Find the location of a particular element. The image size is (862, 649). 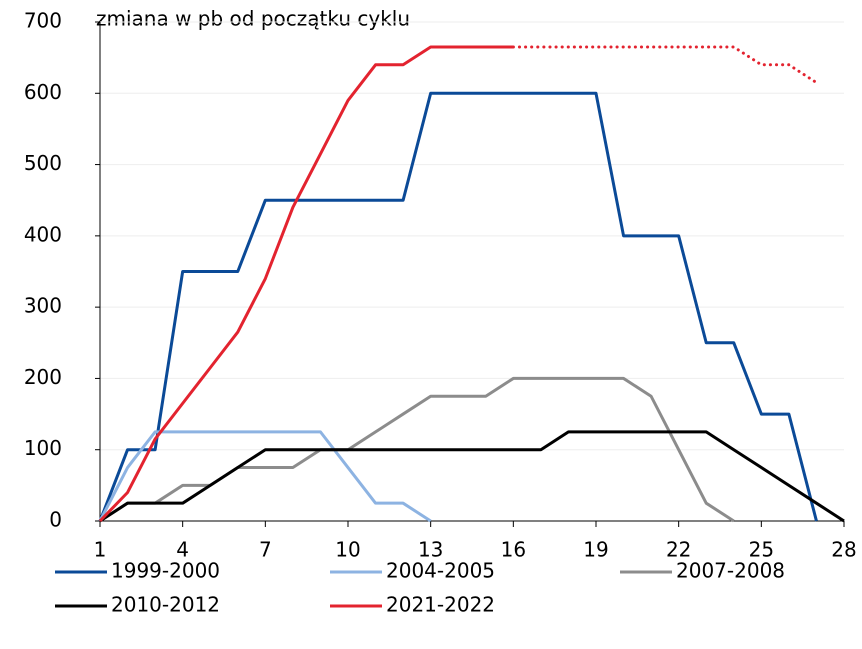

x-tick-label: 19 is located at coordinates (595, 550).